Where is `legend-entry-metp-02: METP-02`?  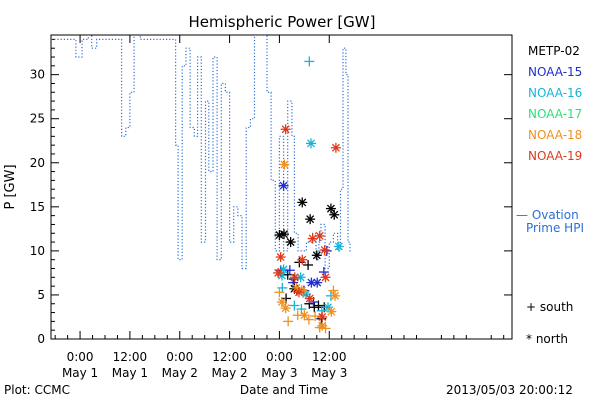 legend-entry-metp-02: METP-02 is located at coordinates (554, 51).